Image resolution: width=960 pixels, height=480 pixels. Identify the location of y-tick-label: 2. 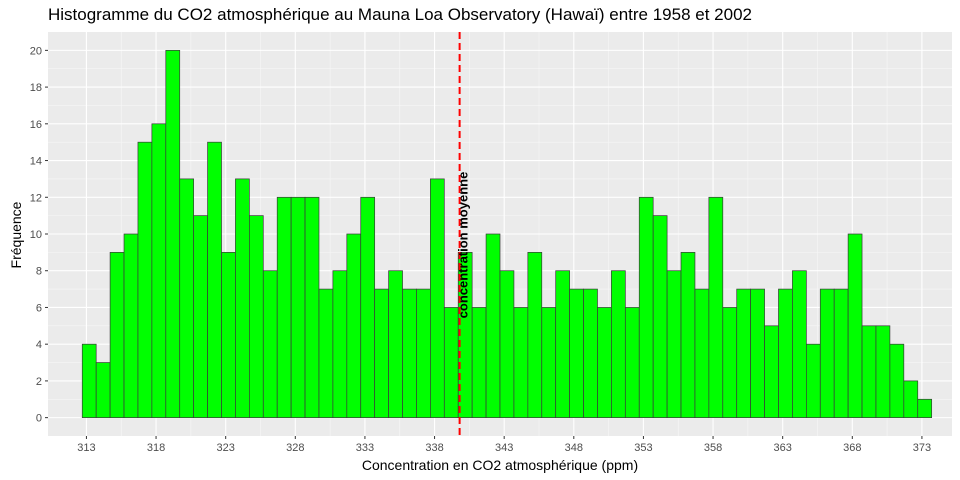
(39, 382).